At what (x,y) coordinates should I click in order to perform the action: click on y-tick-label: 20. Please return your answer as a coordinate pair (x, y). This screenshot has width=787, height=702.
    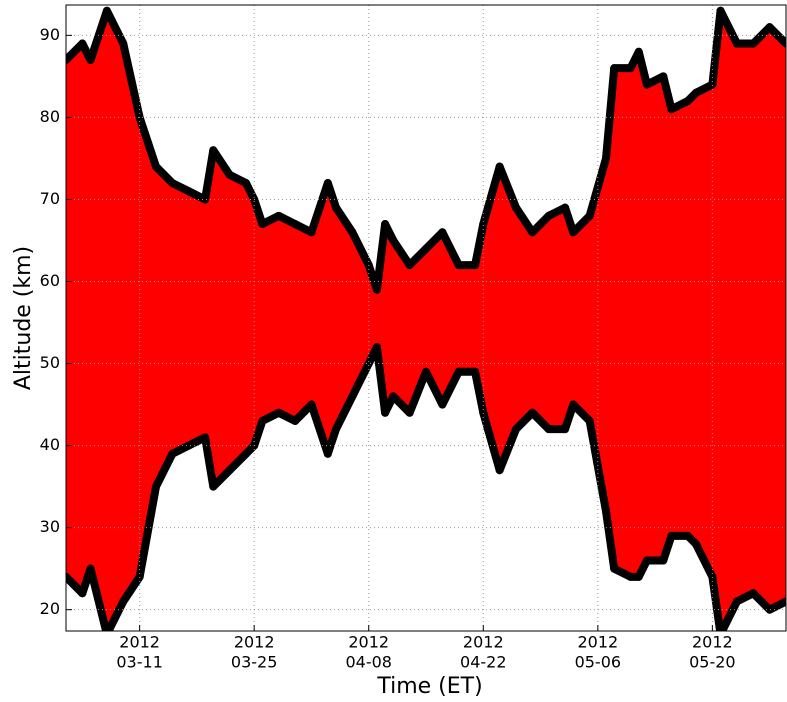
    Looking at the image, I should click on (50, 608).